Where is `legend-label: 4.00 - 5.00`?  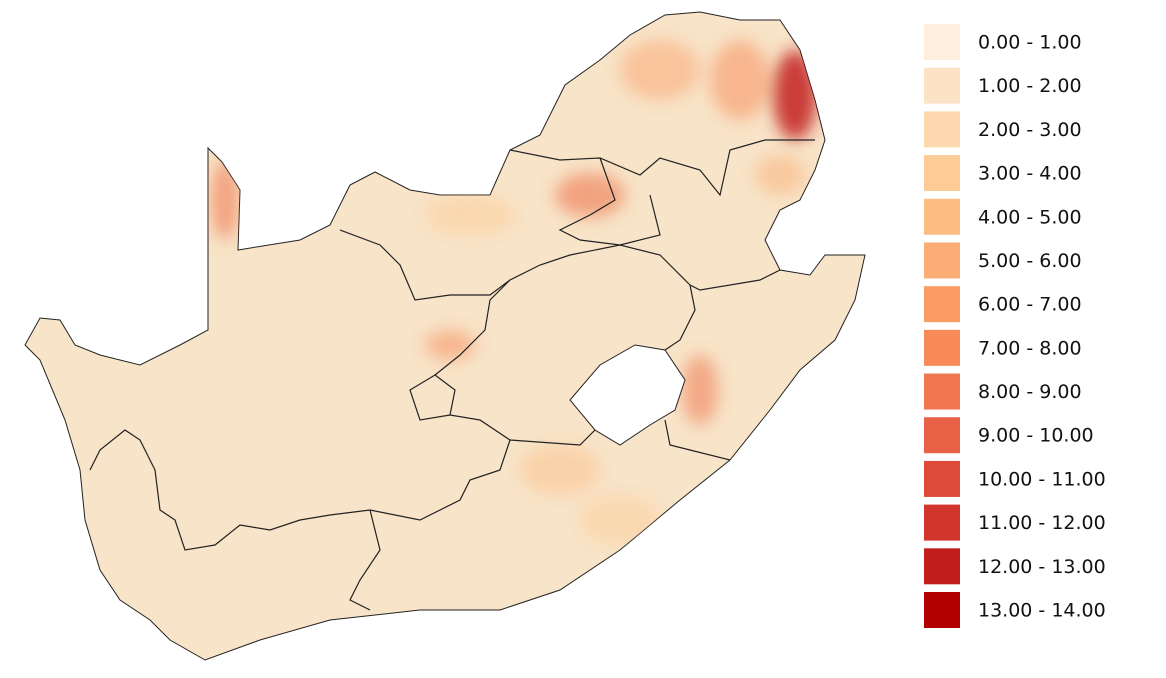 legend-label: 4.00 - 5.00 is located at coordinates (1030, 217).